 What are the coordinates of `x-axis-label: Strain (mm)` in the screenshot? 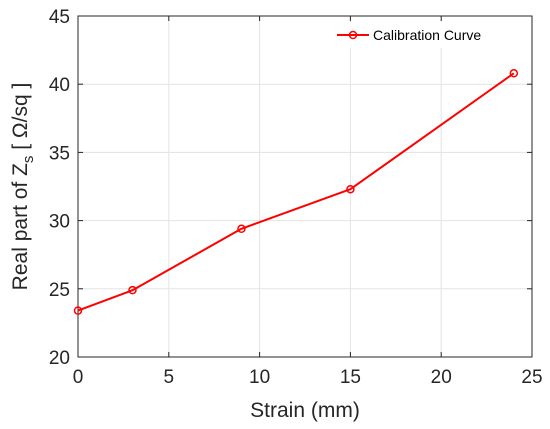 It's located at (305, 410).